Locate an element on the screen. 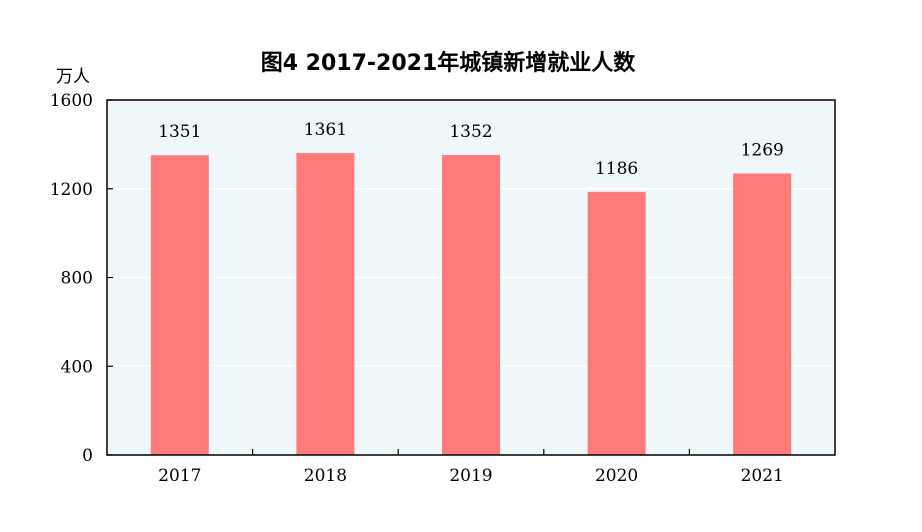 The width and height of the screenshot is (922, 532). x-tick-label-2020: 2020 is located at coordinates (616, 476).